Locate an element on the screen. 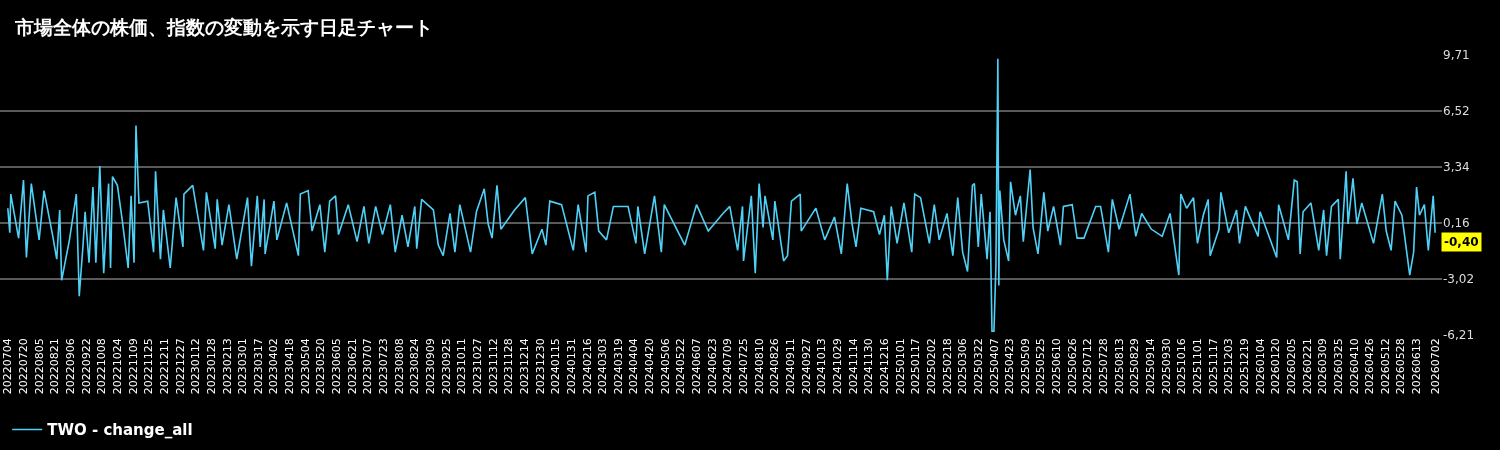 This screenshot has width=1500, height=450. x-tick-label: 20250407 is located at coordinates (994, 366).